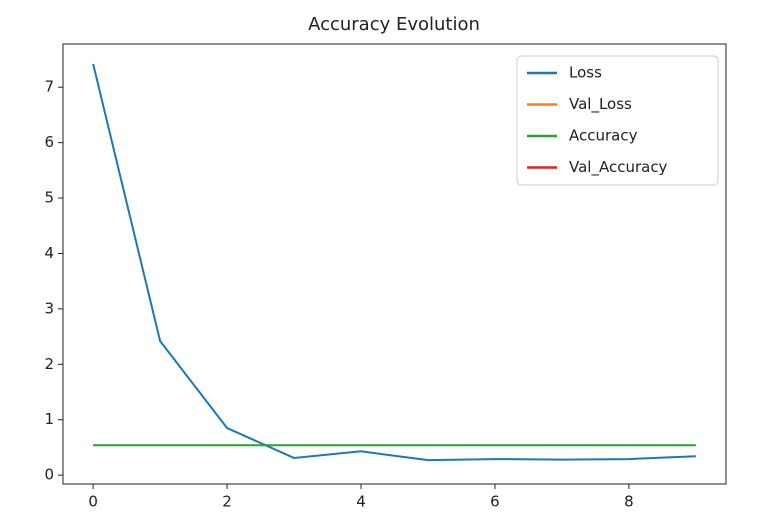 The height and width of the screenshot is (526, 762). I want to click on y-tick-label: 5, so click(49, 198).